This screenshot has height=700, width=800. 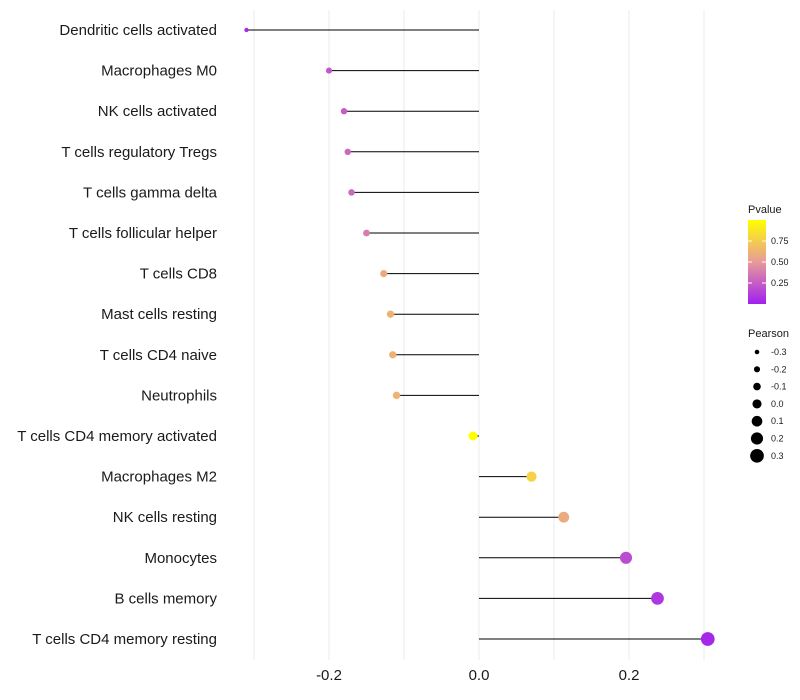 I want to click on category-label: Neutrophils, so click(x=179, y=395).